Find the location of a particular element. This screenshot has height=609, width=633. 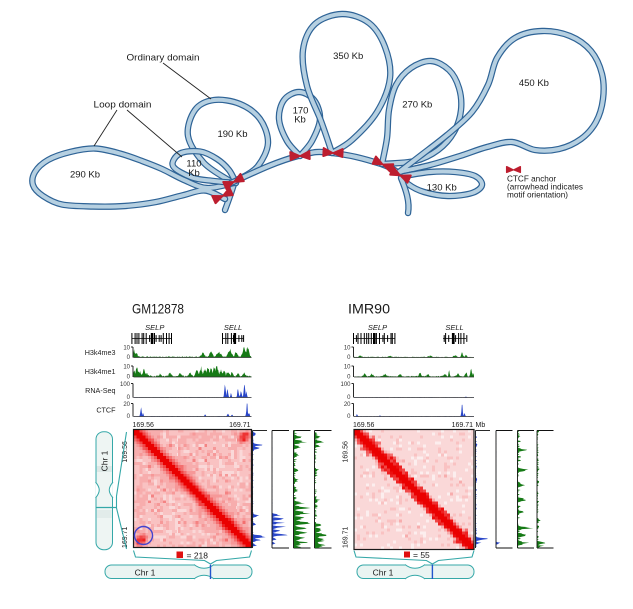

svg-text: 450 Kb is located at coordinates (534, 83).